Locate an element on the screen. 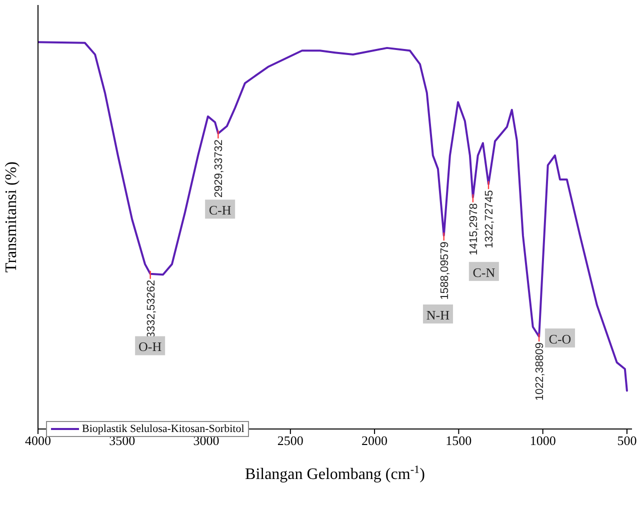  y-axis-title: Transmitansi (%) is located at coordinates (11, 217).